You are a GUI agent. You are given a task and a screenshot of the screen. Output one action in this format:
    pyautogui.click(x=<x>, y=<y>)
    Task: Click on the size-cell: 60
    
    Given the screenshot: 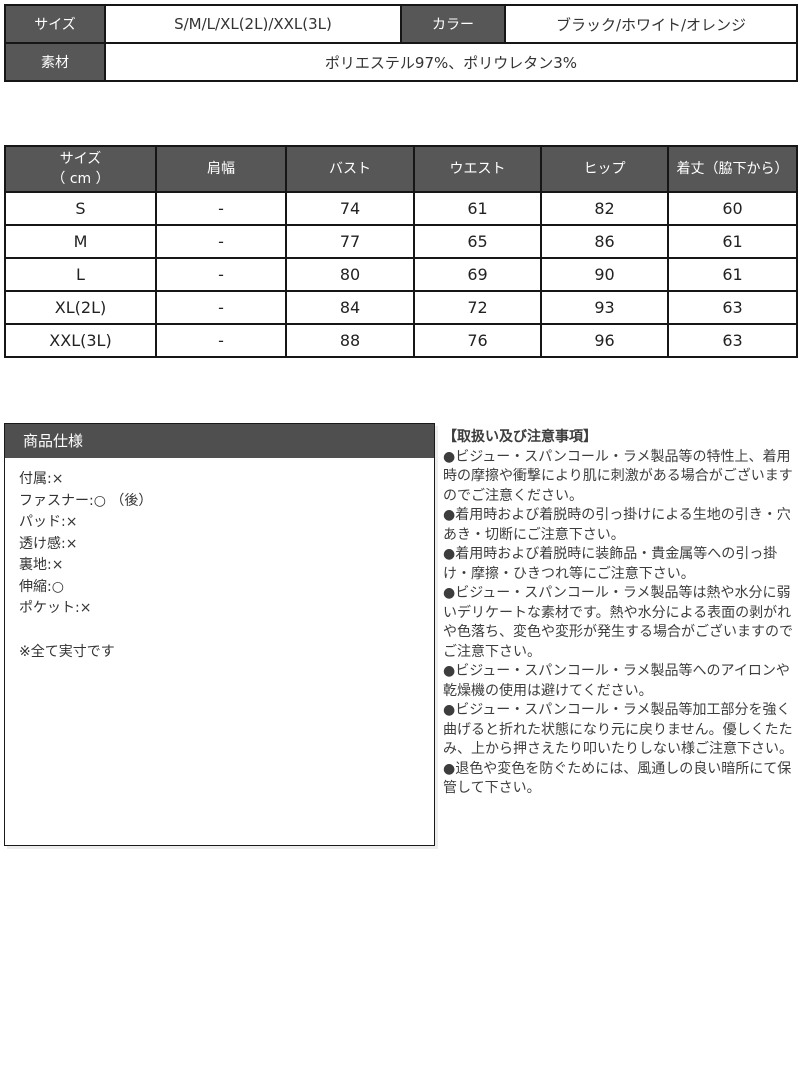 What is the action you would take?
    pyautogui.click(x=732, y=208)
    